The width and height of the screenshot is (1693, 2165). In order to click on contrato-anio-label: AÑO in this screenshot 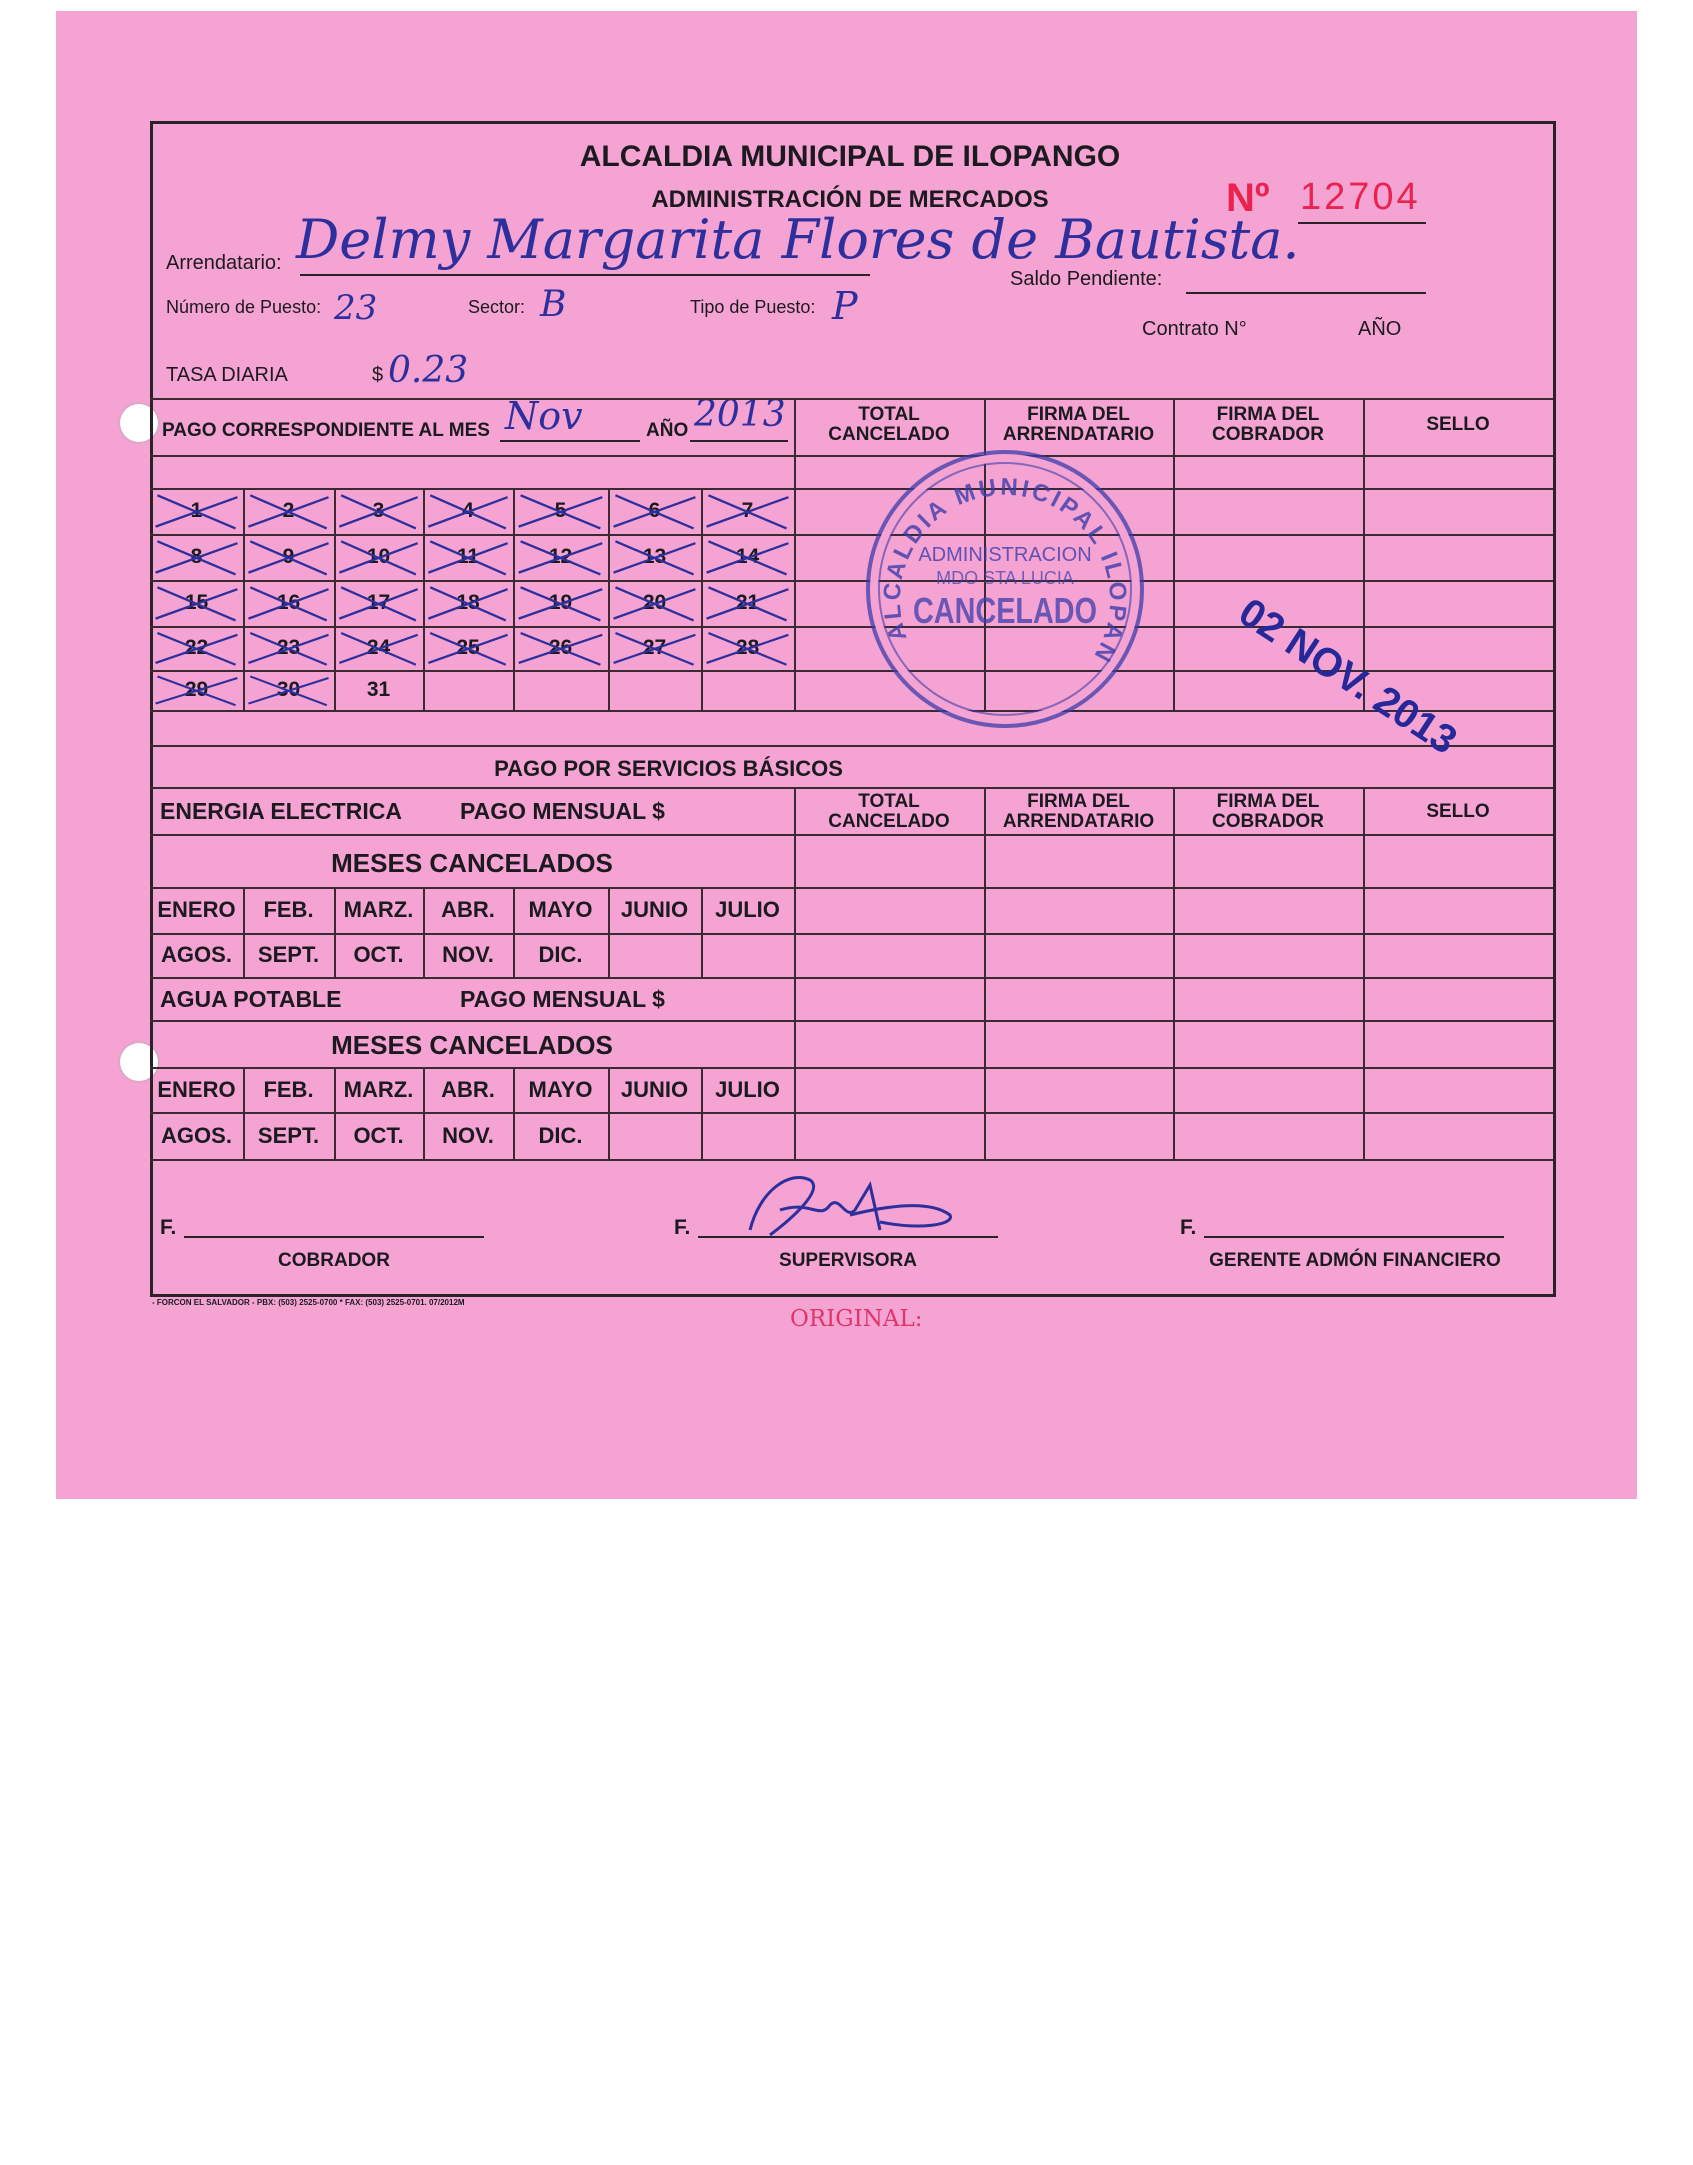, I will do `click(1380, 329)`.